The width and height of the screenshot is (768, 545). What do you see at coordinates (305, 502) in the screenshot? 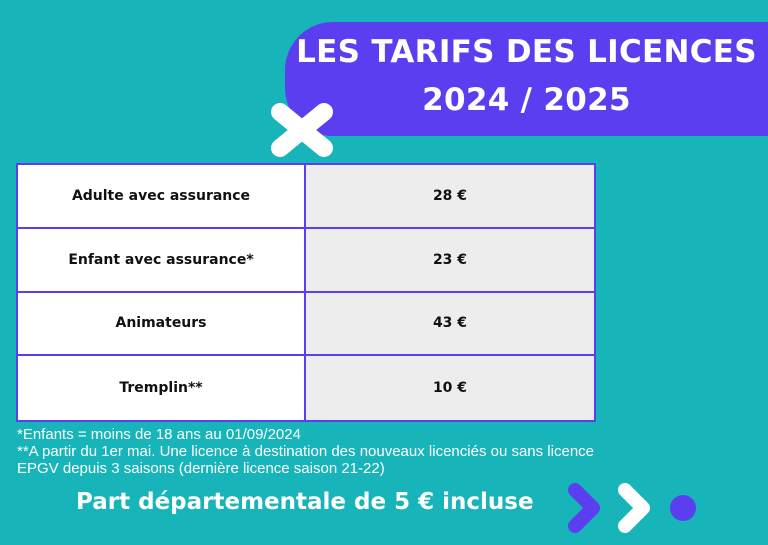
I see `footer-note: Part départementale de 5 € incluse` at bounding box center [305, 502].